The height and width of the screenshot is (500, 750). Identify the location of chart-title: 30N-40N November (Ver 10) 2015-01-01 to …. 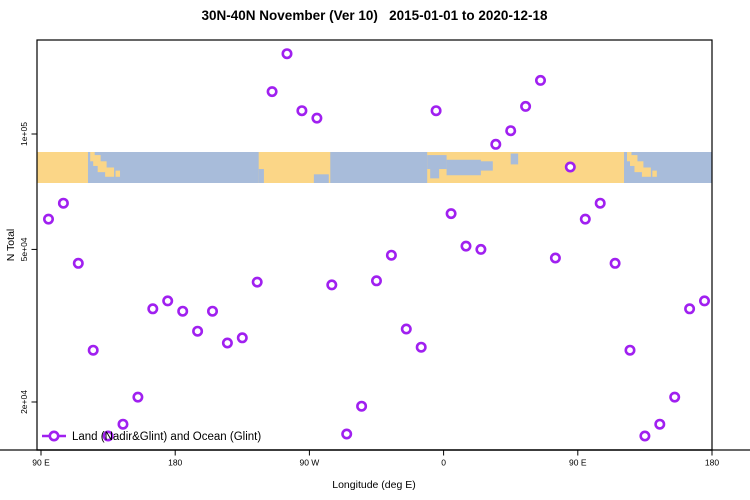
(374, 15).